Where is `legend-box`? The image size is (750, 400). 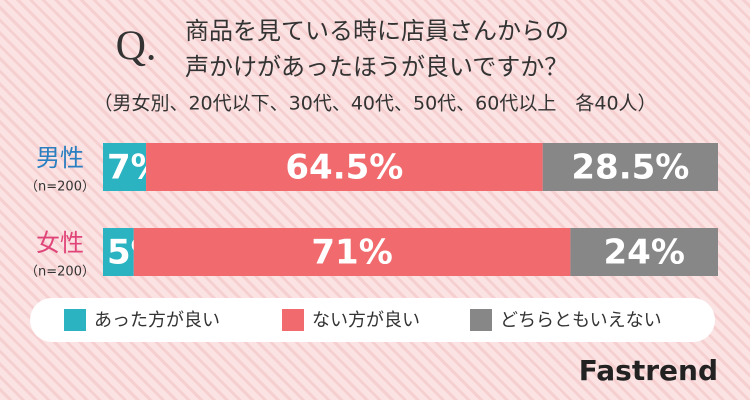
legend-box is located at coordinates (372, 320).